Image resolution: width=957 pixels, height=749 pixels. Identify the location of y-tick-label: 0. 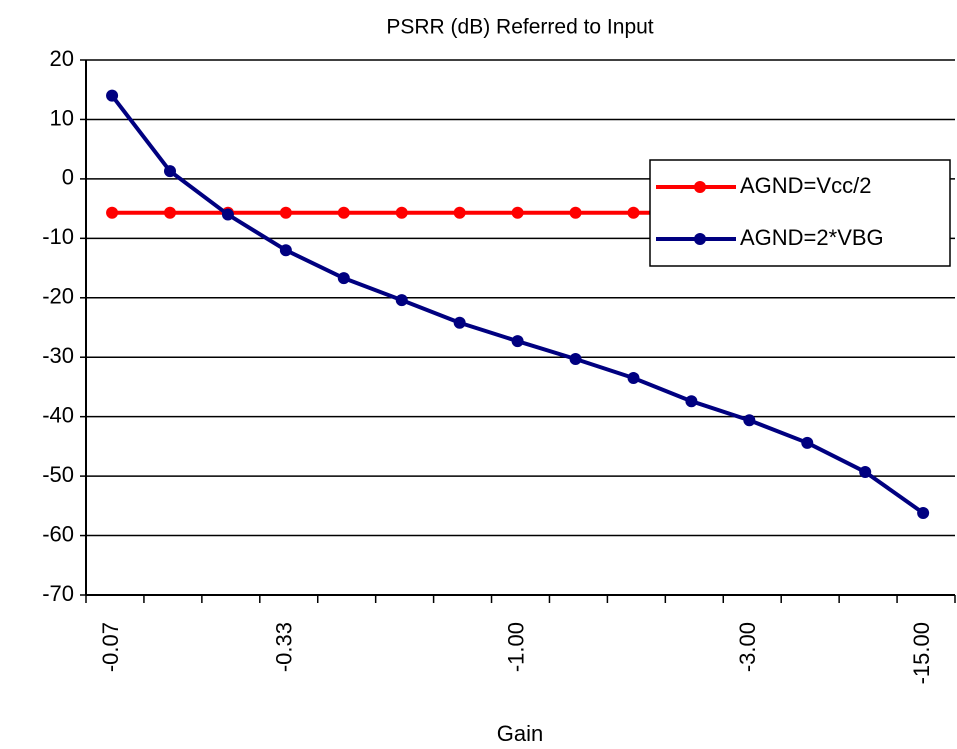
(68, 177).